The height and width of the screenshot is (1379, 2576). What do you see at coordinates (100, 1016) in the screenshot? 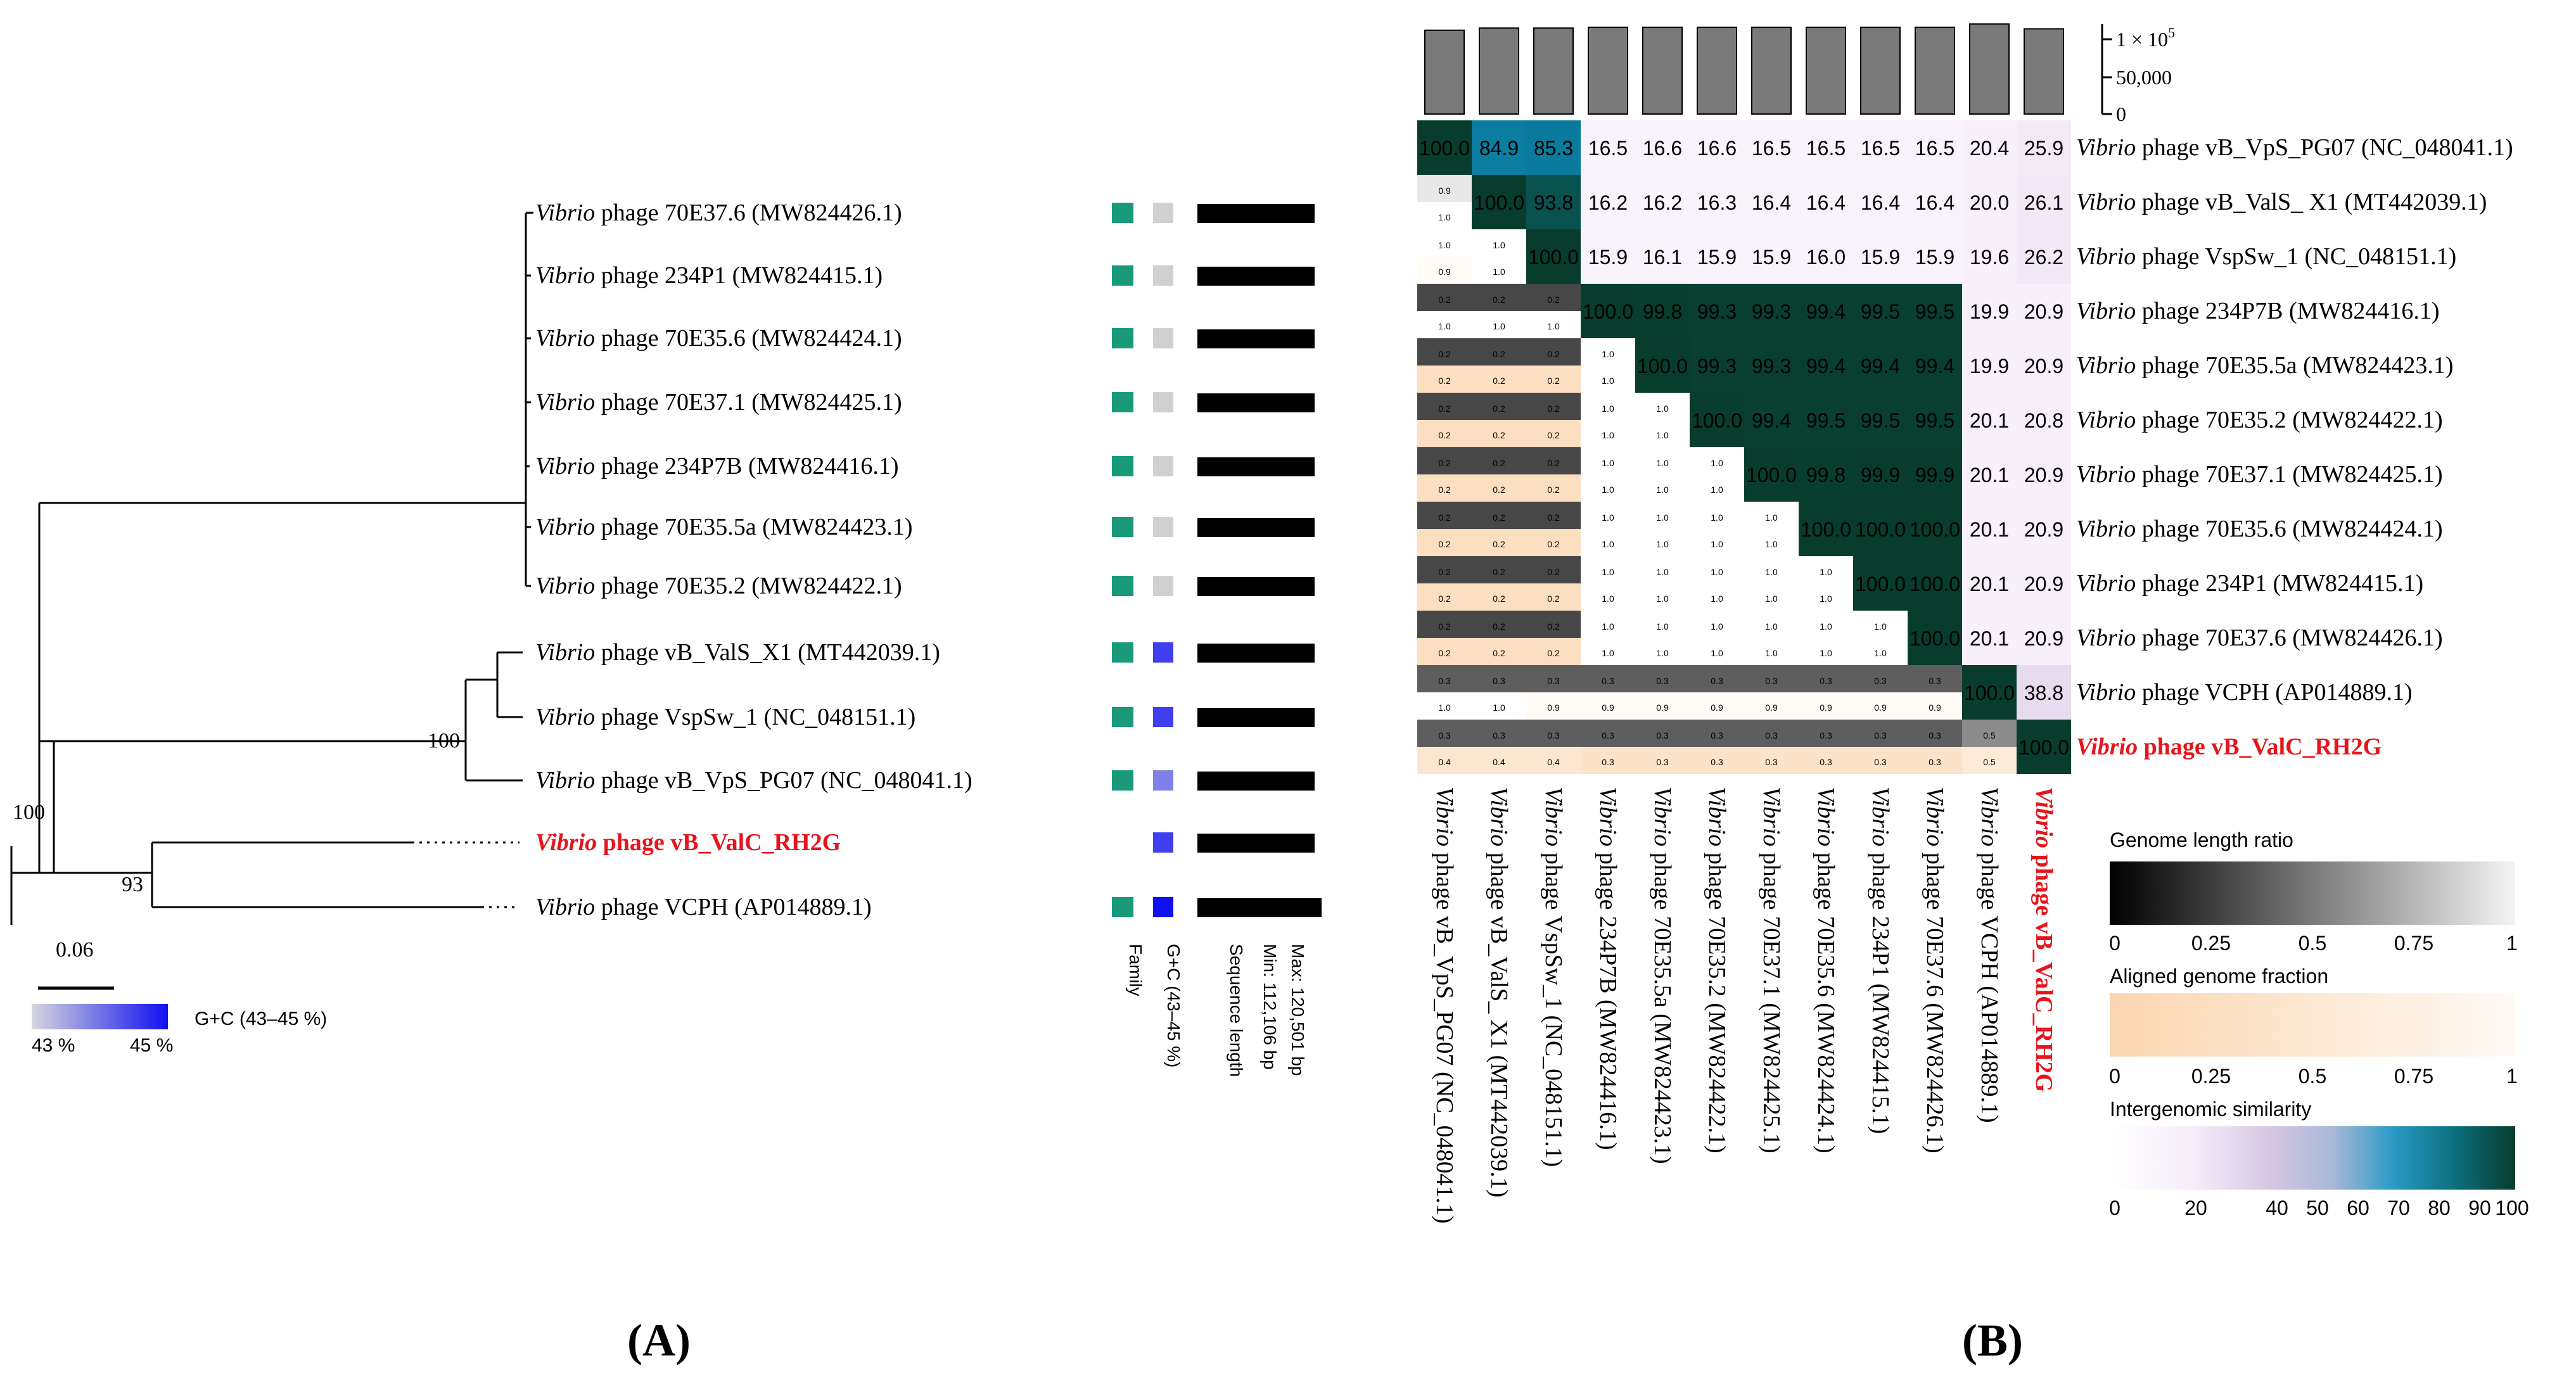
I see `gc-legend-gradient` at bounding box center [100, 1016].